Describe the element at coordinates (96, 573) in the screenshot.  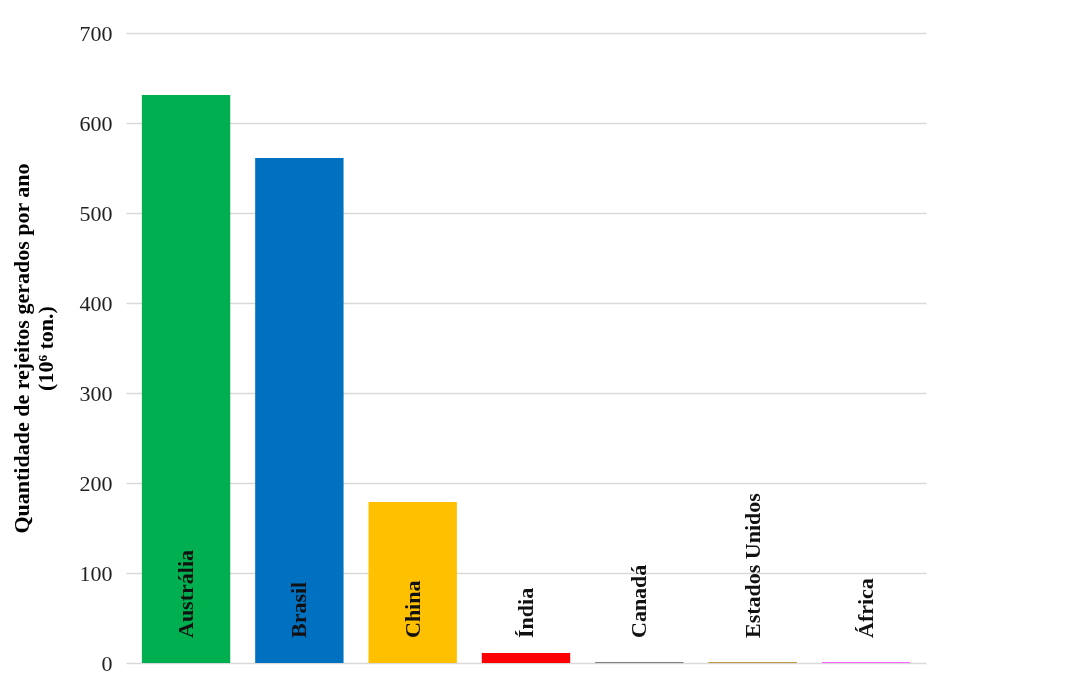
I see `y-tick-label: 100` at that location.